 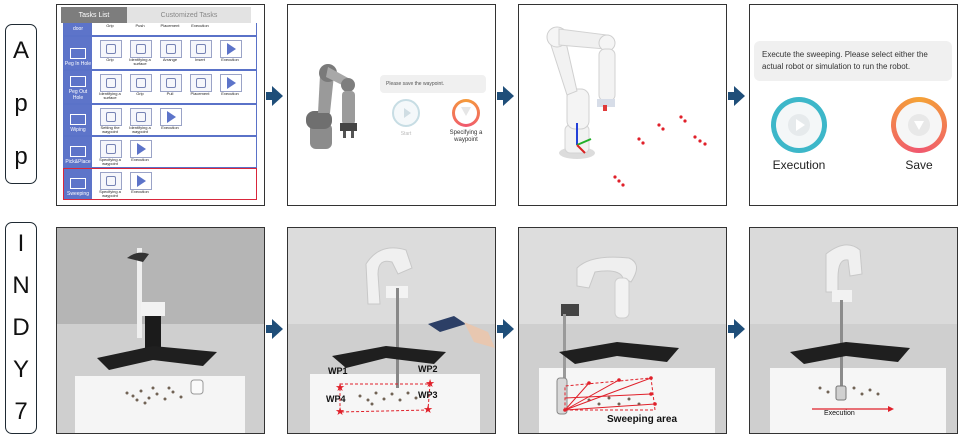 What do you see at coordinates (799, 125) in the screenshot?
I see `execution-button` at bounding box center [799, 125].